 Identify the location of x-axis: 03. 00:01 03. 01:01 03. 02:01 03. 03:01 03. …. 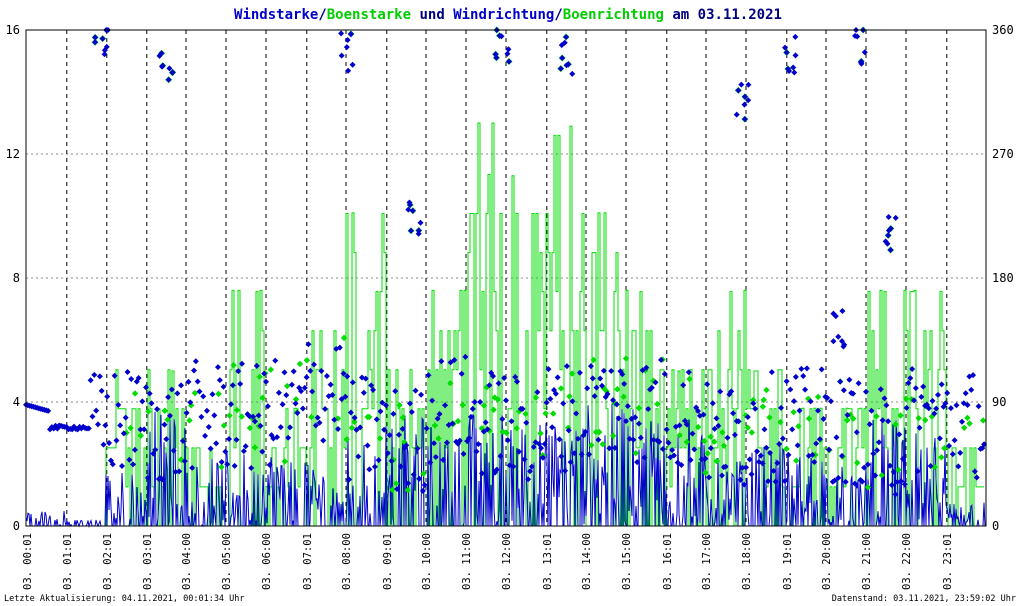
(488, 561).